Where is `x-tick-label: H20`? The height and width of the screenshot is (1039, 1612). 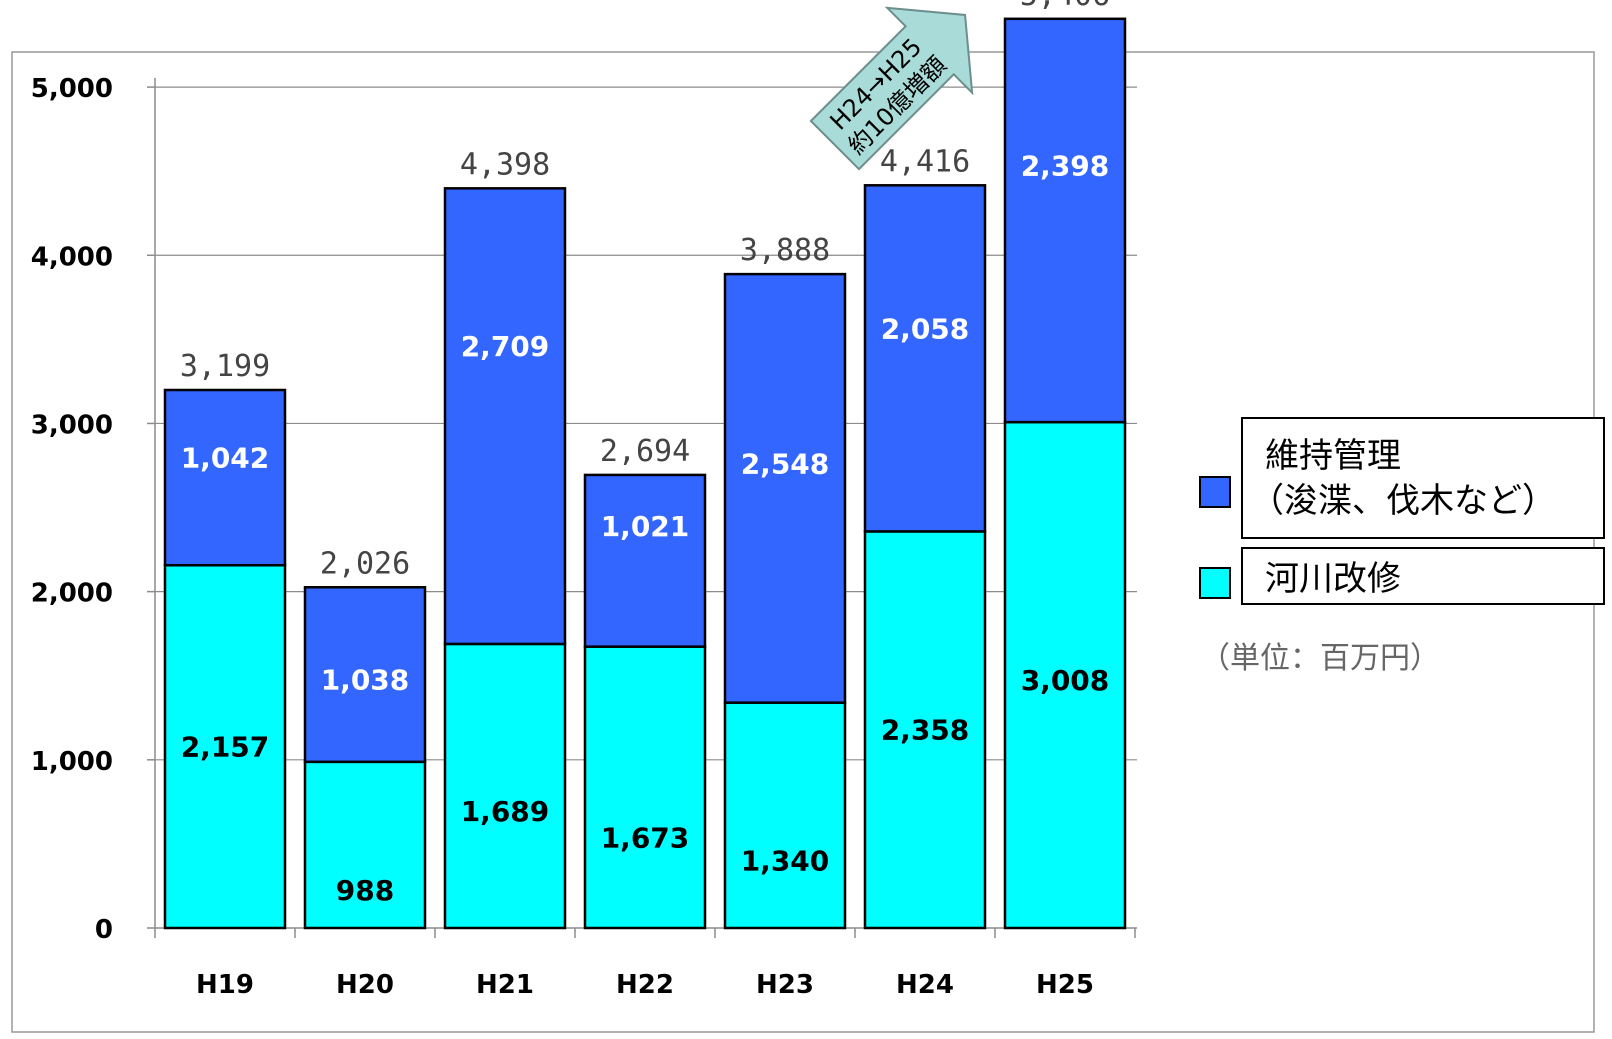
x-tick-label: H20 is located at coordinates (365, 985).